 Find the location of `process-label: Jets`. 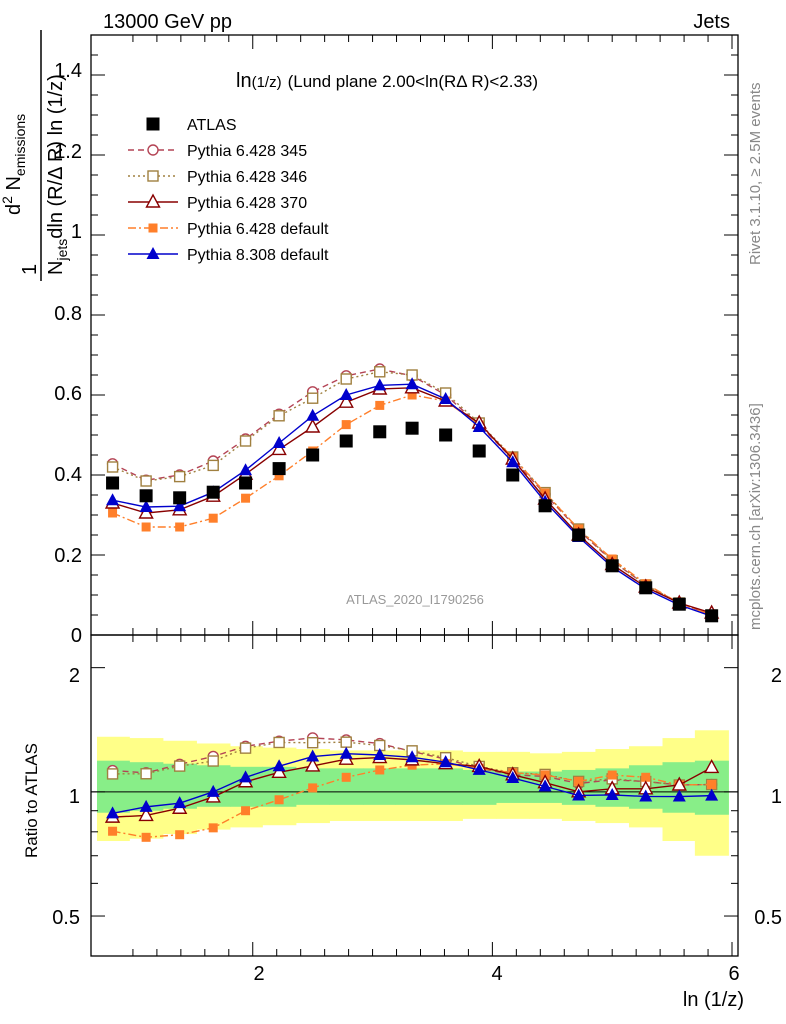

process-label: Jets is located at coordinates (711, 22).